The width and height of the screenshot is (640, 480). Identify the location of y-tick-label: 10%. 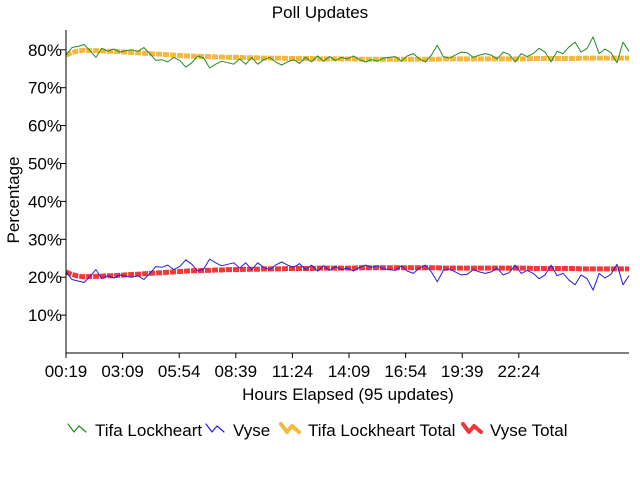
(45, 315).